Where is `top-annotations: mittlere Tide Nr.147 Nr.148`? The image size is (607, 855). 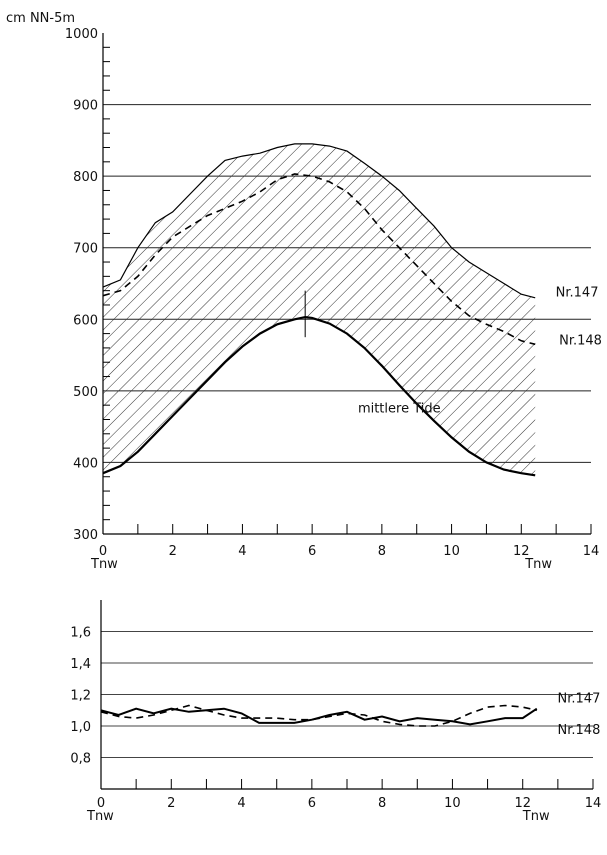
top-annotations: mittlere Tide Nr.147 Nr.148 is located at coordinates (480, 350).